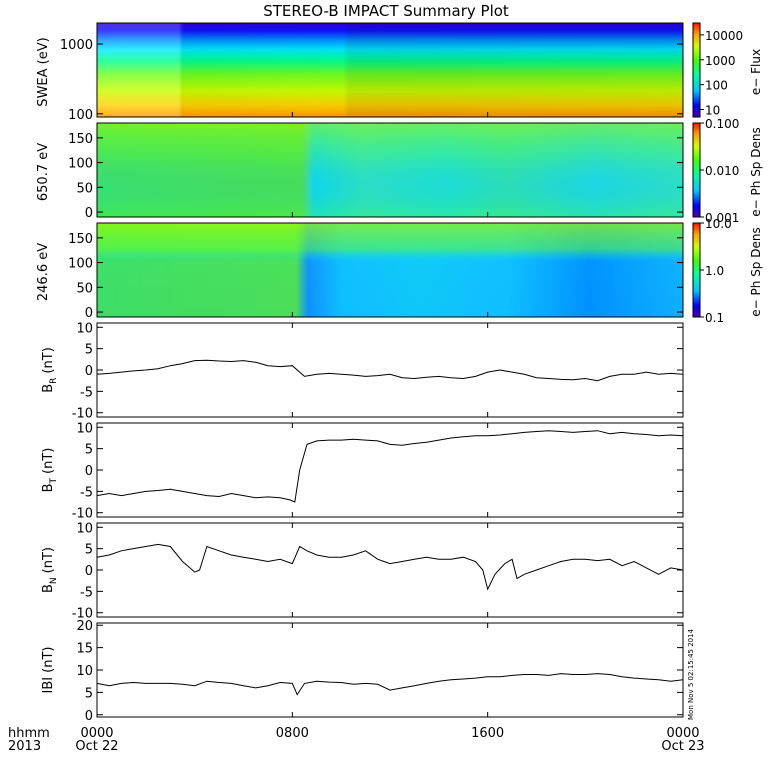 This screenshot has height=780, width=780. What do you see at coordinates (390, 684) in the screenshot?
I see `bmag-series-line` at bounding box center [390, 684].